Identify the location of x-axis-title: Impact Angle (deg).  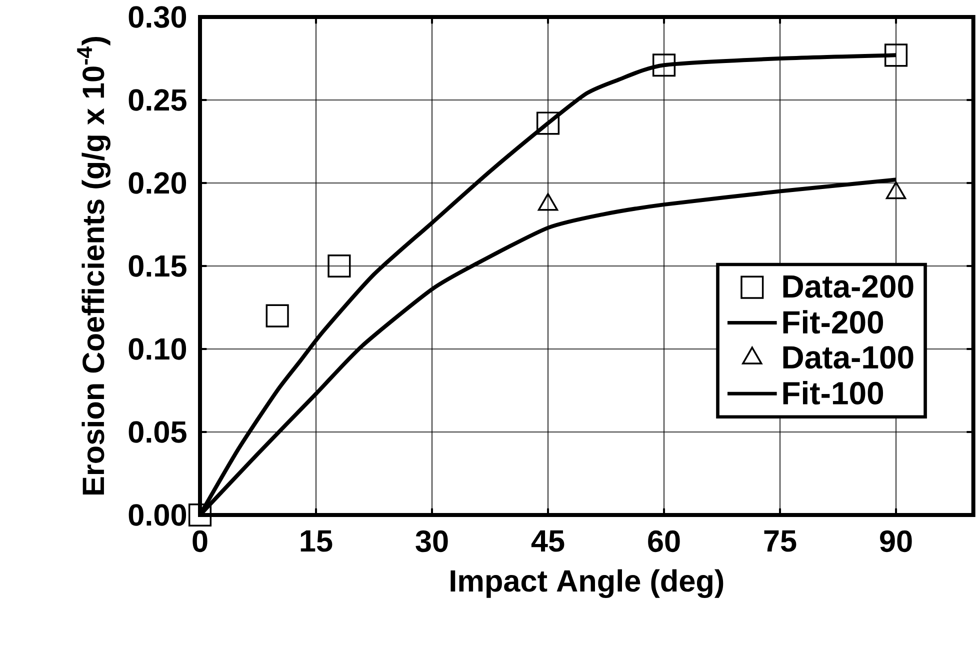
(587, 583).